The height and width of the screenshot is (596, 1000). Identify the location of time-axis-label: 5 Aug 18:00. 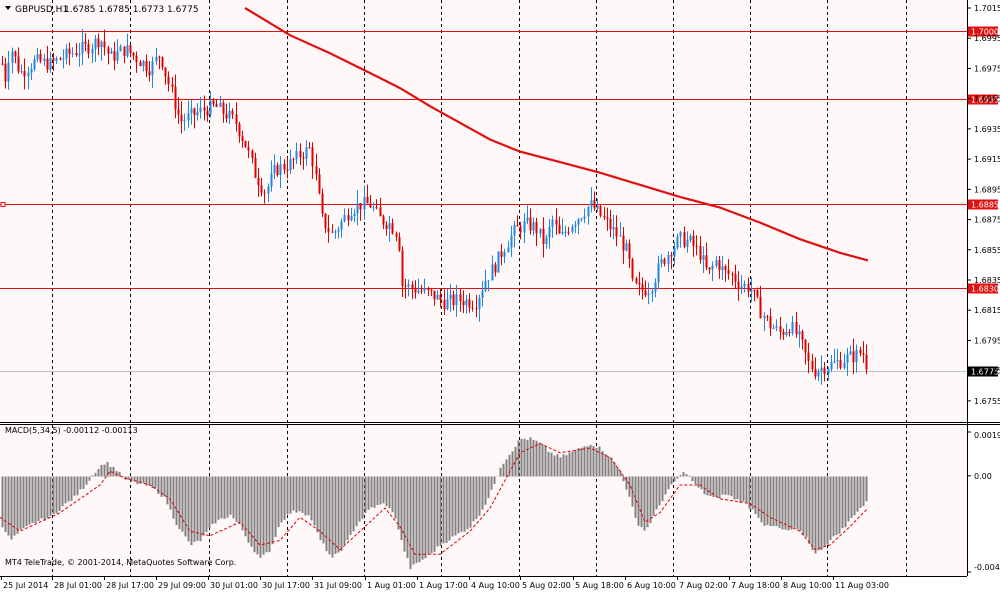
(599, 585).